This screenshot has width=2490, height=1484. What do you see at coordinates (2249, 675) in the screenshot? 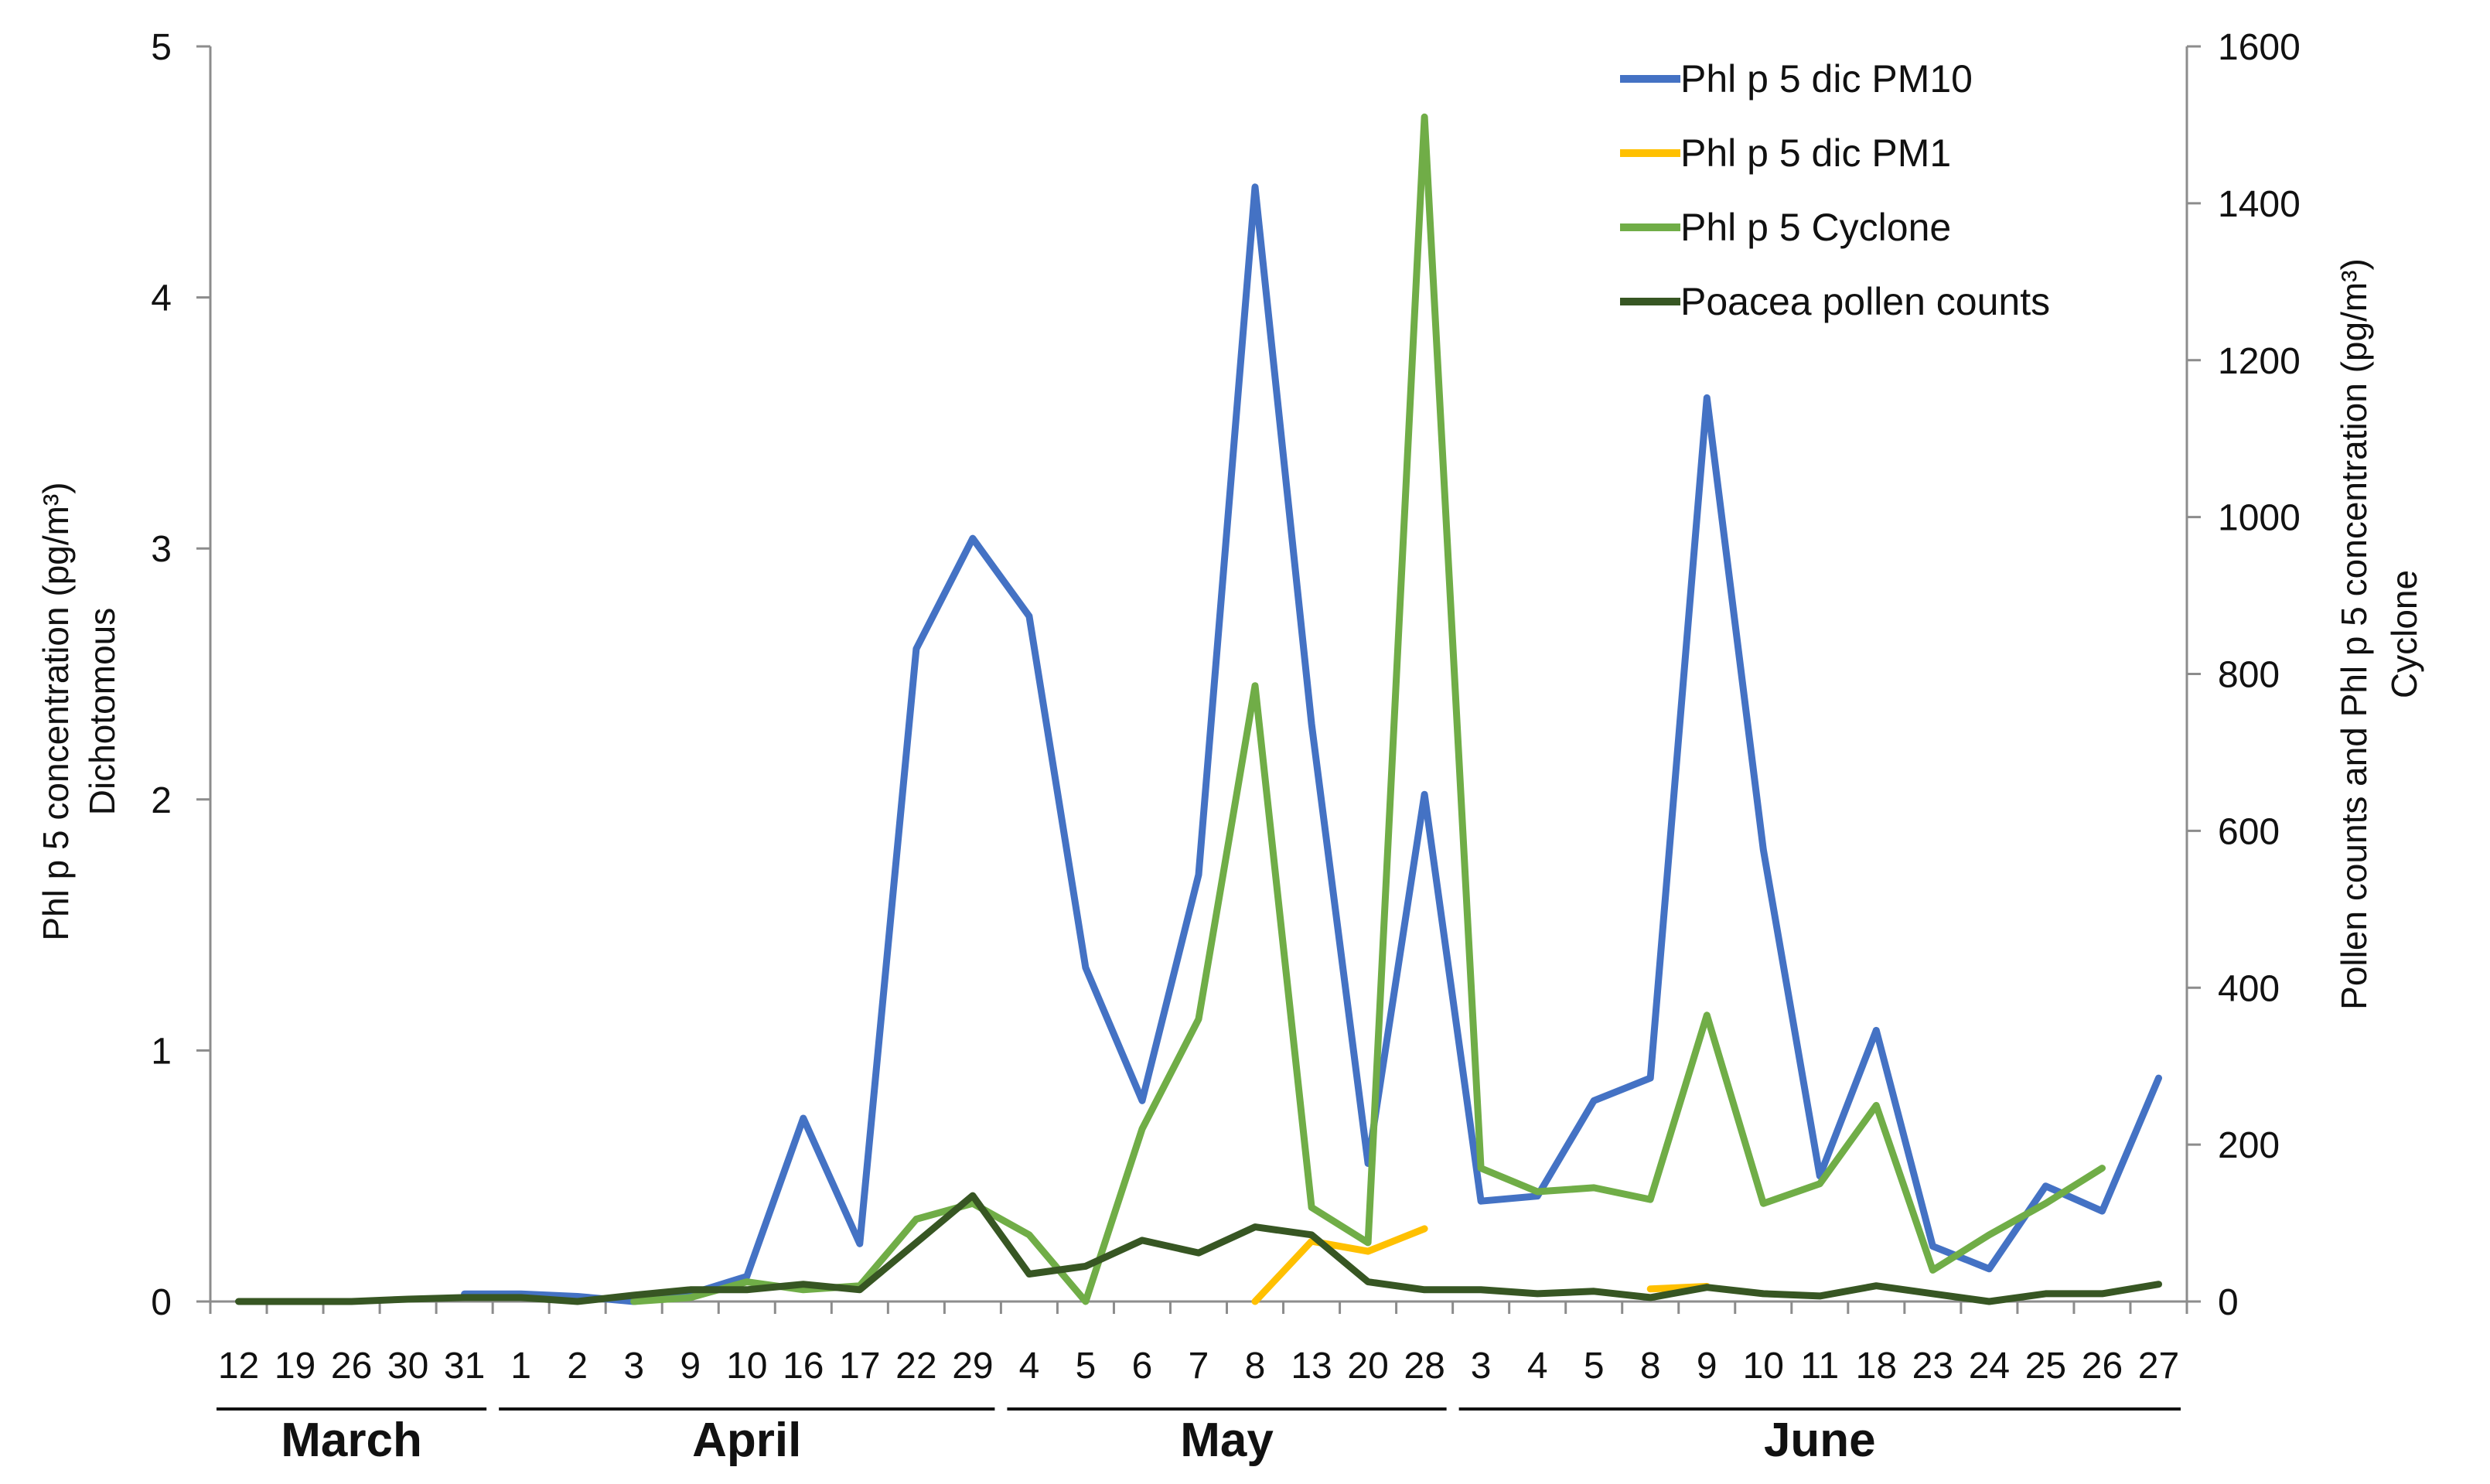
I see `right-tick-label: 800` at bounding box center [2249, 675].